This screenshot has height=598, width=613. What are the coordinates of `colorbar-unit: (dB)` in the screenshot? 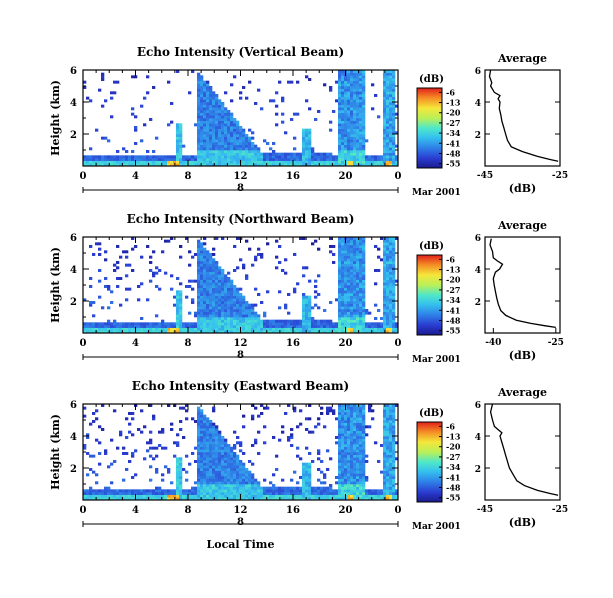 It's located at (431, 413).